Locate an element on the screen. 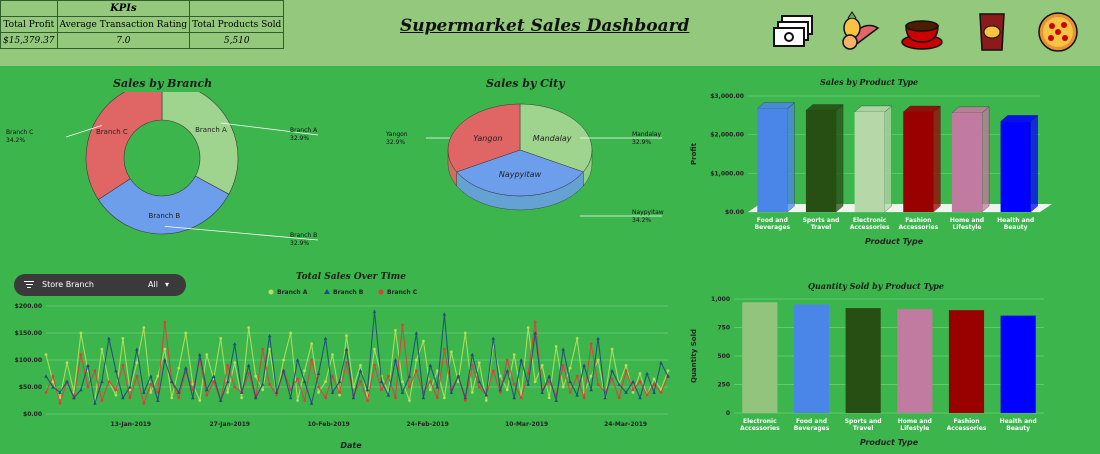  donut-slice-branch-b is located at coordinates (163, 205).